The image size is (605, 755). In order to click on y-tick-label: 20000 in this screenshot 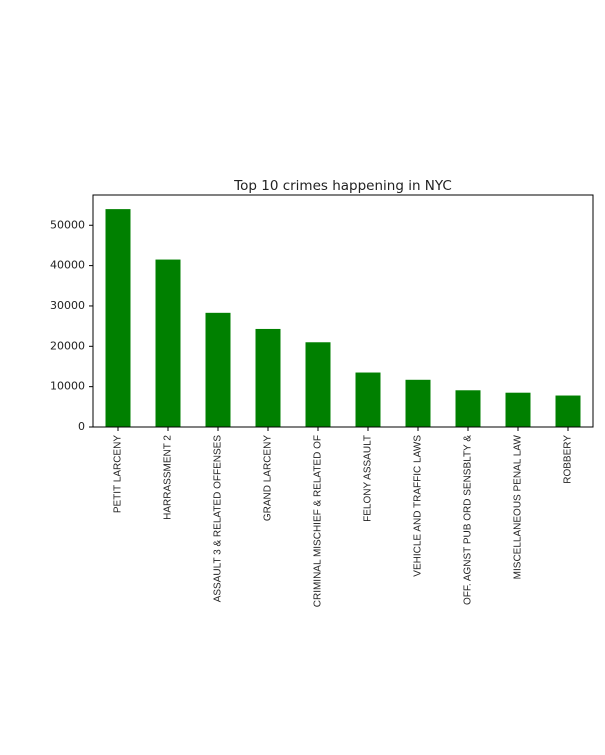, I will do `click(67, 345)`.